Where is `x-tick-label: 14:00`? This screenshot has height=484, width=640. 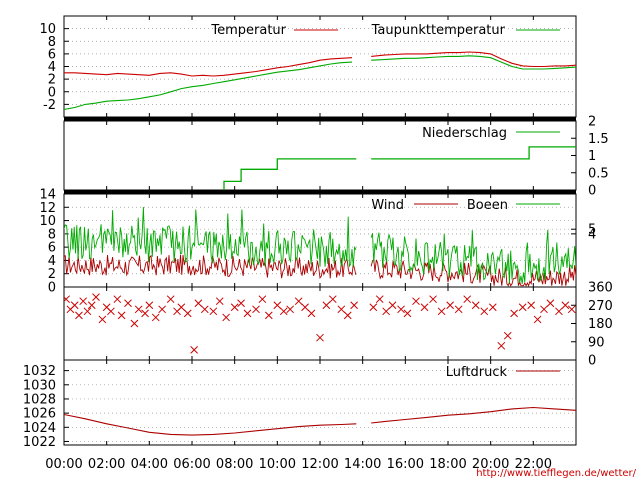
x-tick-label: 14:00 is located at coordinates (362, 464).